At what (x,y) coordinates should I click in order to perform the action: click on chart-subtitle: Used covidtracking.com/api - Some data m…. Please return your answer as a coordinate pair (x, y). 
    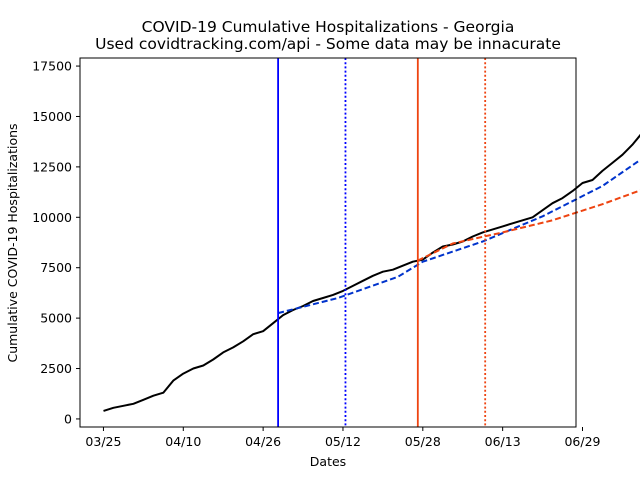
    Looking at the image, I should click on (328, 44).